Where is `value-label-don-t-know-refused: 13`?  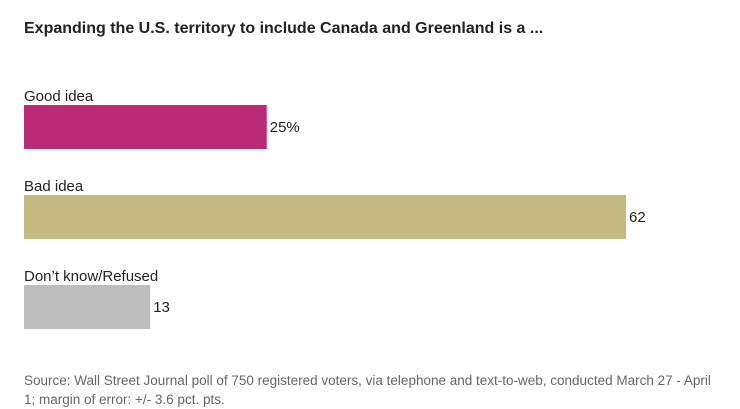
value-label-don-t-know-refused: 13 is located at coordinates (161, 307).